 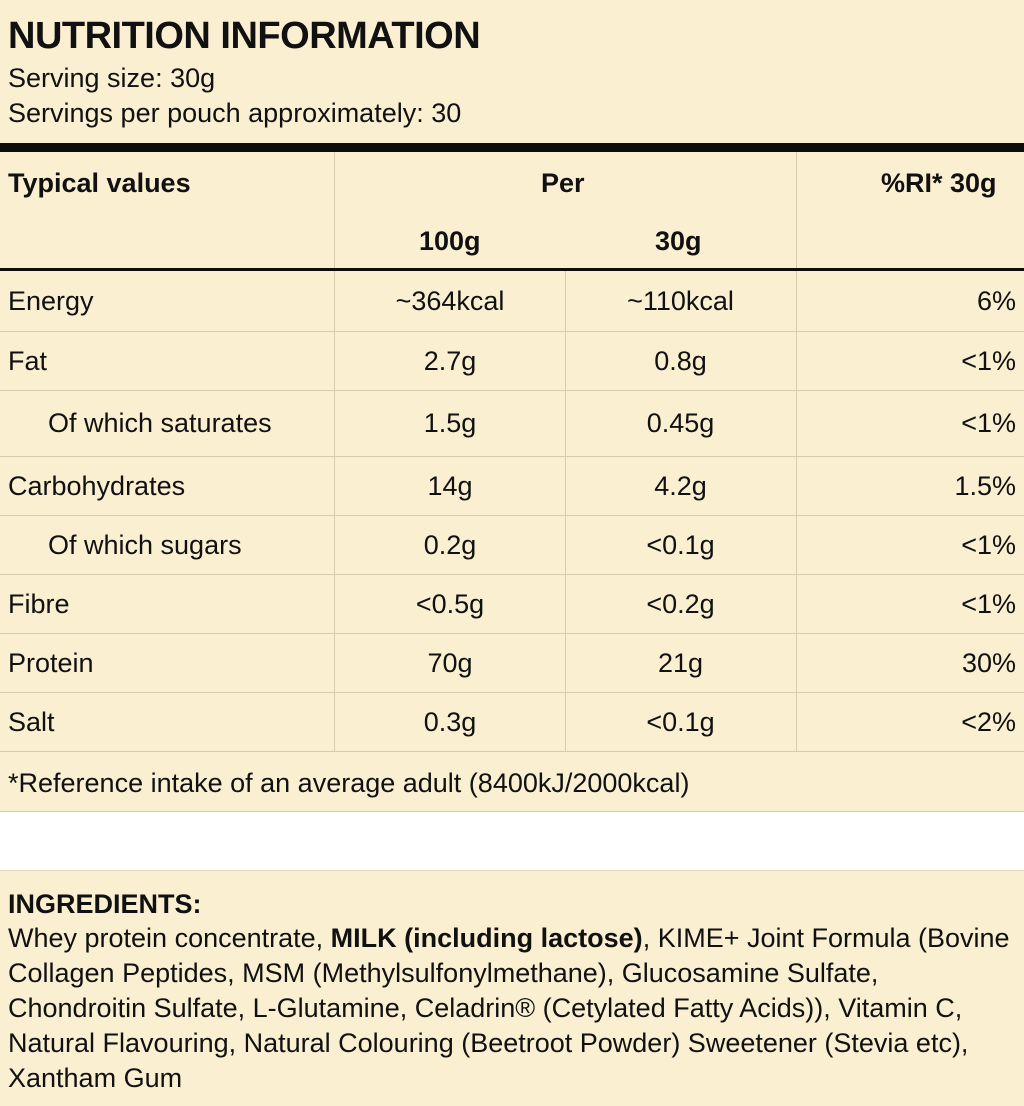 I want to click on nutrient-name: Of which sugars, so click(x=145, y=544).